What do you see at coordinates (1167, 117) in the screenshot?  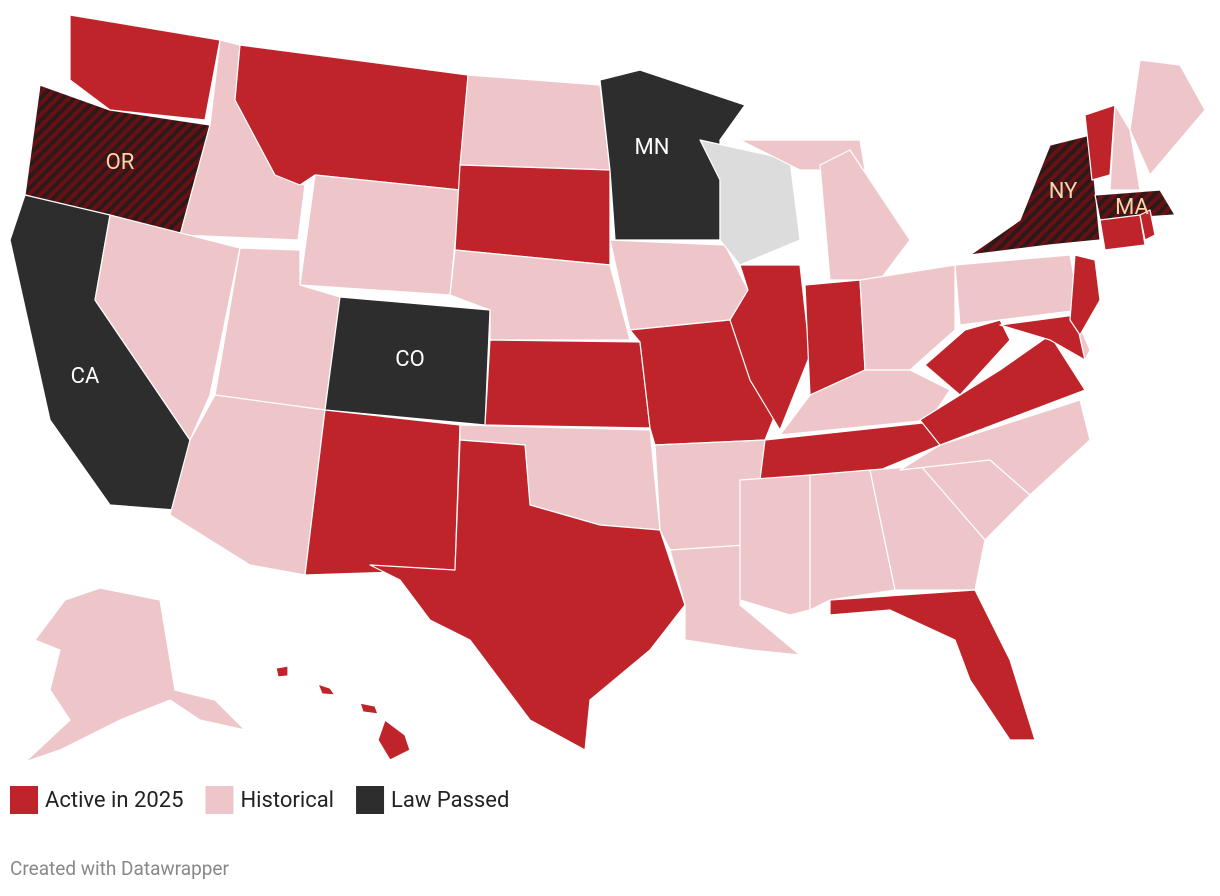 I see `state-me` at bounding box center [1167, 117].